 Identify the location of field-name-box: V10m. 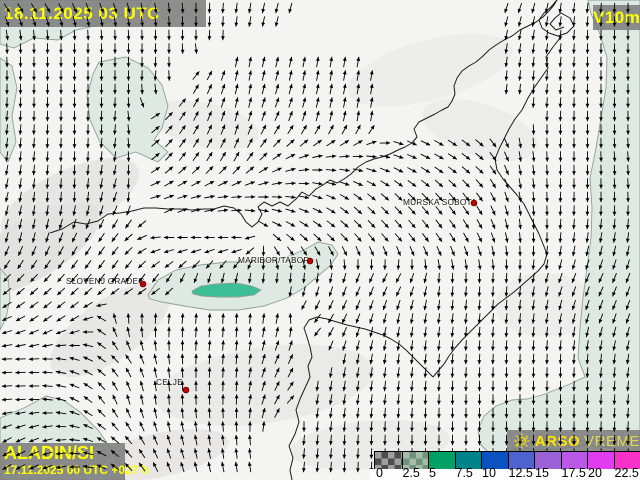
(616, 17).